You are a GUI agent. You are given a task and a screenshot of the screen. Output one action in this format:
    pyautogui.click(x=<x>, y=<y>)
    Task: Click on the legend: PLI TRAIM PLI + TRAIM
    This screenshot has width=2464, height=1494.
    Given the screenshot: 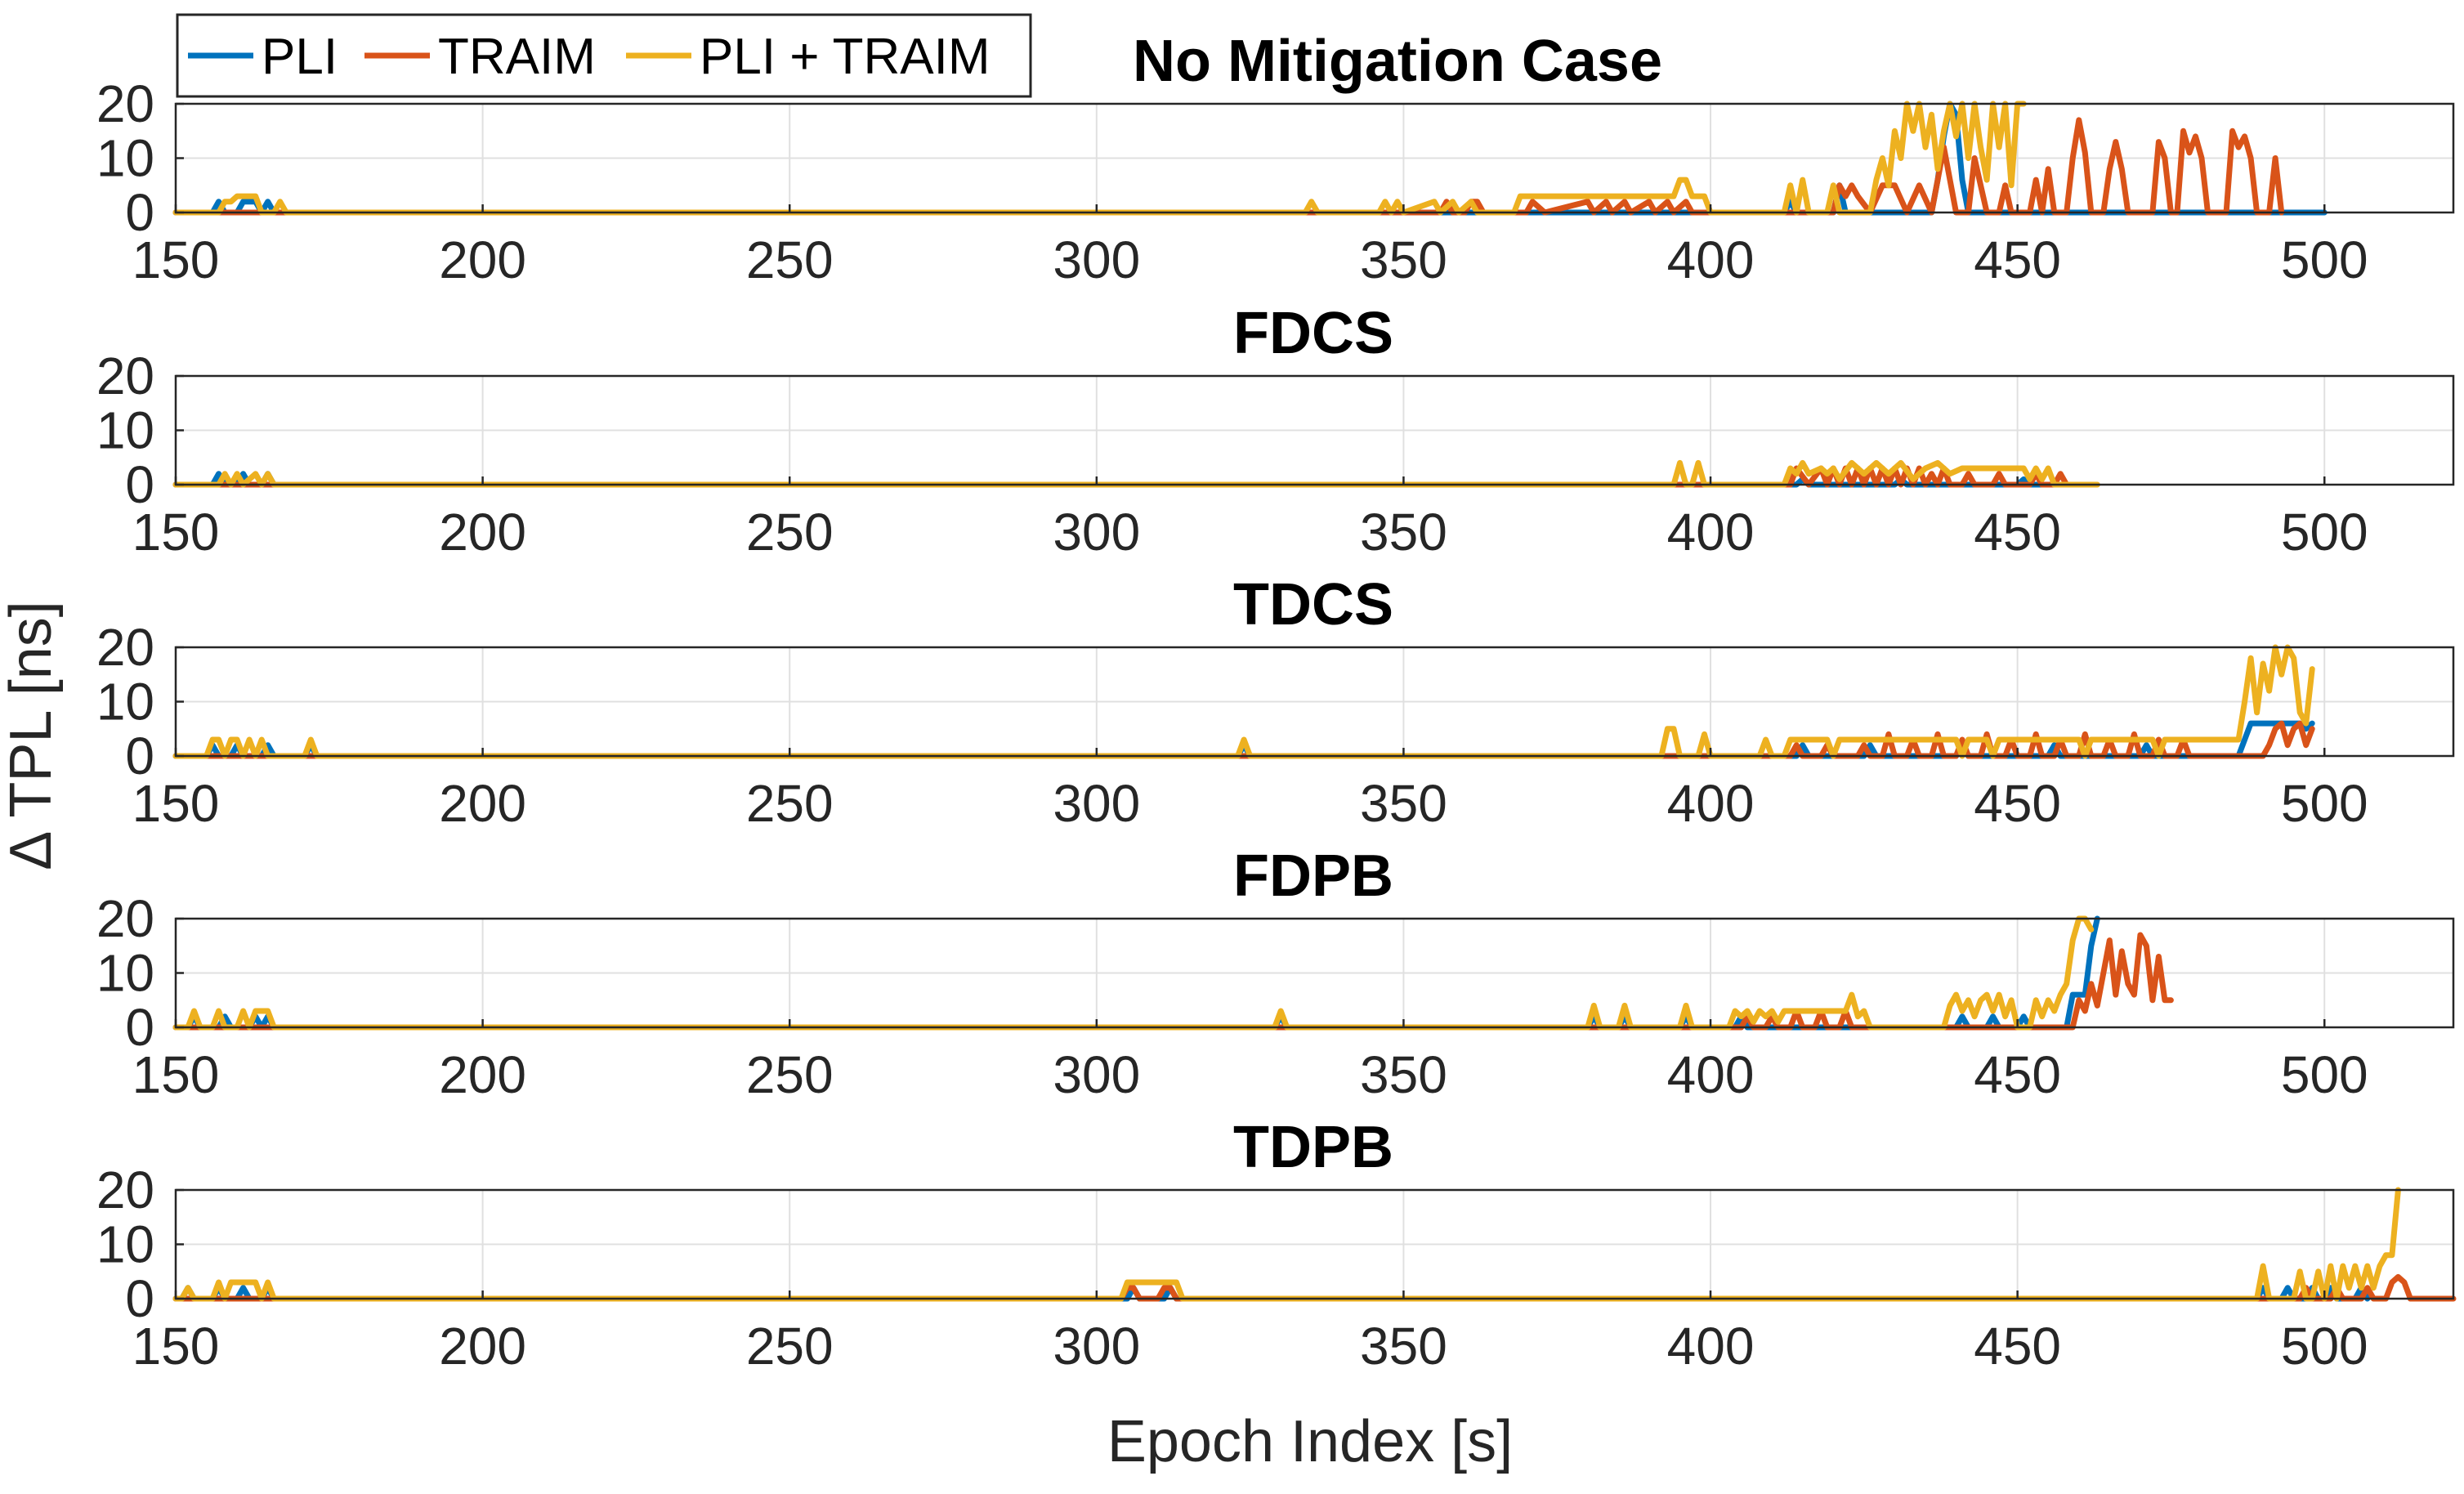 What is the action you would take?
    pyautogui.click(x=604, y=55)
    